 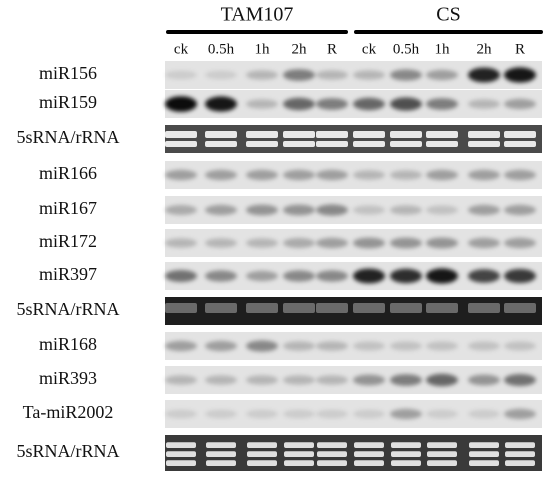 I want to click on lane-label: ck, so click(x=181, y=49).